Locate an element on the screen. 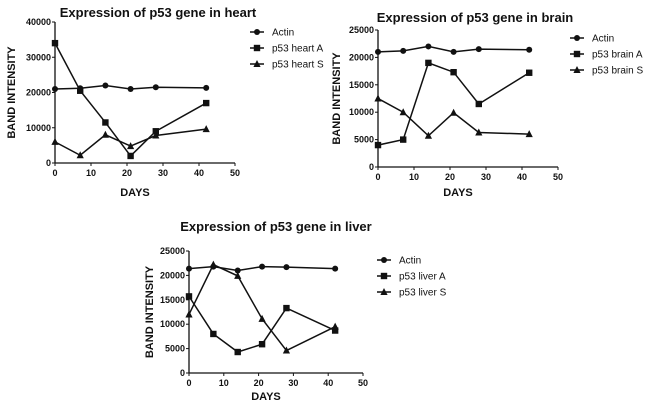 The image size is (650, 409). series-p53-heart-a is located at coordinates (130, 99).